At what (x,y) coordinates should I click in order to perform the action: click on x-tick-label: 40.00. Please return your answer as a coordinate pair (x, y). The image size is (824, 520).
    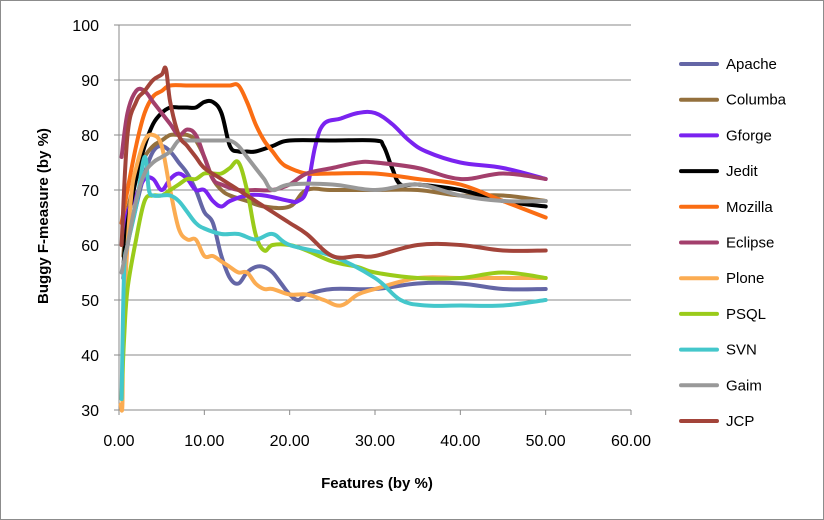
    Looking at the image, I should click on (460, 441).